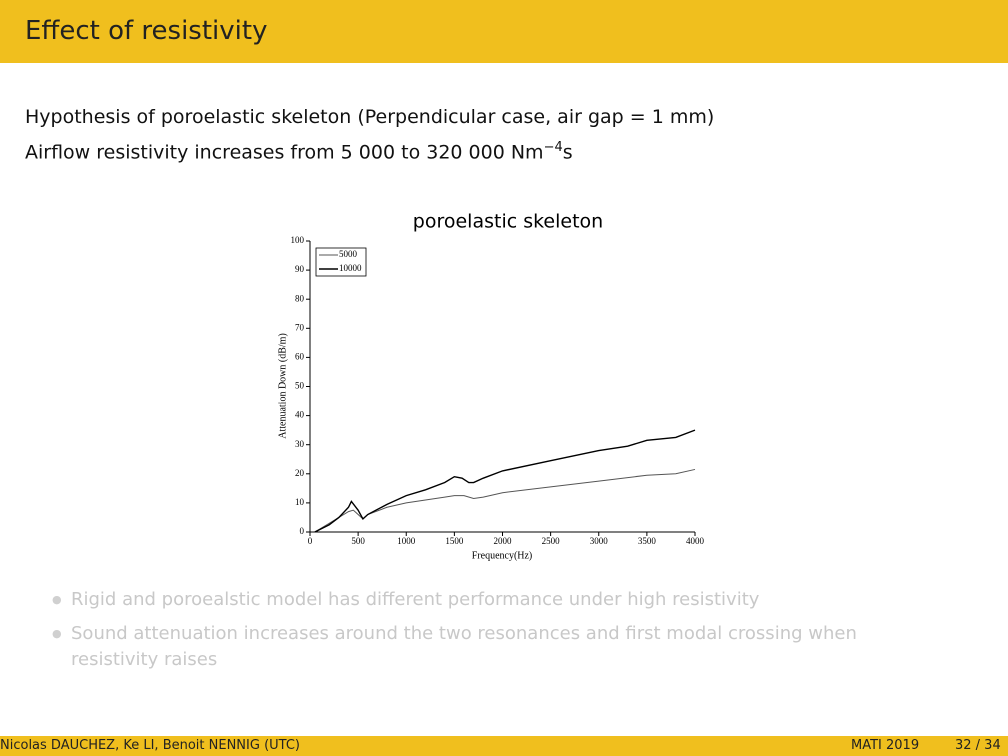 The width and height of the screenshot is (1008, 756). Describe the element at coordinates (298, 240) in the screenshot. I see `y-tick-label: 100` at that location.